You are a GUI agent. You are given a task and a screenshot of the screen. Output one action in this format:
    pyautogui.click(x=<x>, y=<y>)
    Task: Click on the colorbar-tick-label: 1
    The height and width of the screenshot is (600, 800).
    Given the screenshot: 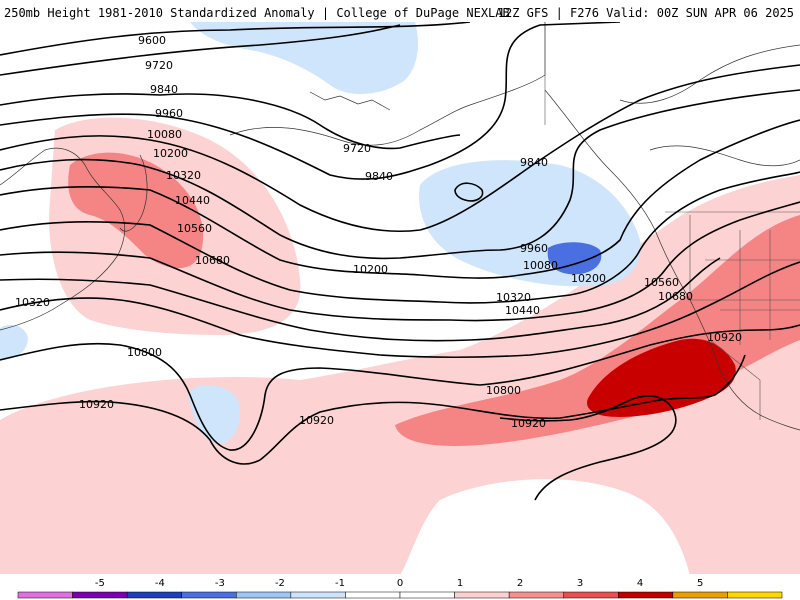 What is the action you would take?
    pyautogui.click(x=460, y=583)
    